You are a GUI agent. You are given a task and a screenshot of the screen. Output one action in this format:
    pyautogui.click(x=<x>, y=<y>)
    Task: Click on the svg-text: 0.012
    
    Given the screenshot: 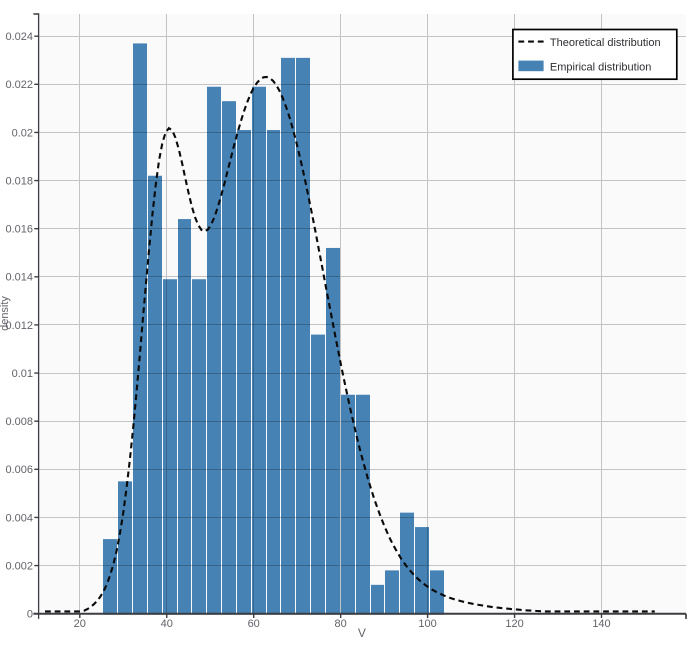 What is the action you would take?
    pyautogui.click(x=19, y=326)
    